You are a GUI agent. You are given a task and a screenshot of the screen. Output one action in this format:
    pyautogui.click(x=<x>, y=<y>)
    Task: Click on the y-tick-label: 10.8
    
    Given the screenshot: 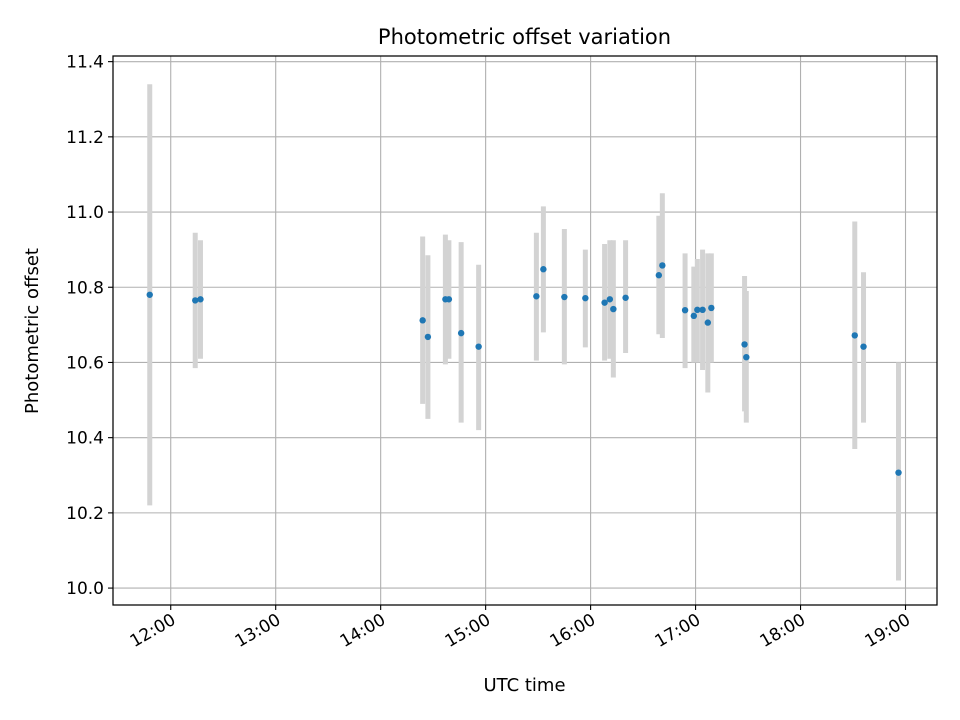 What is the action you would take?
    pyautogui.click(x=85, y=288)
    